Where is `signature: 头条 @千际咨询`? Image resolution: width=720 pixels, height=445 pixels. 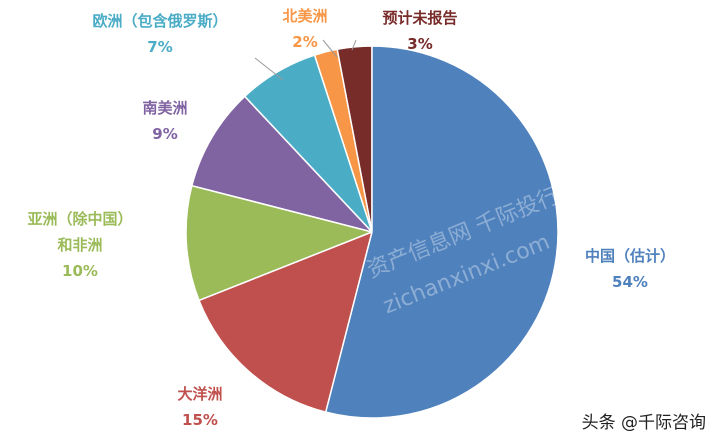
signature: 头条 @千际咨询 is located at coordinates (643, 423).